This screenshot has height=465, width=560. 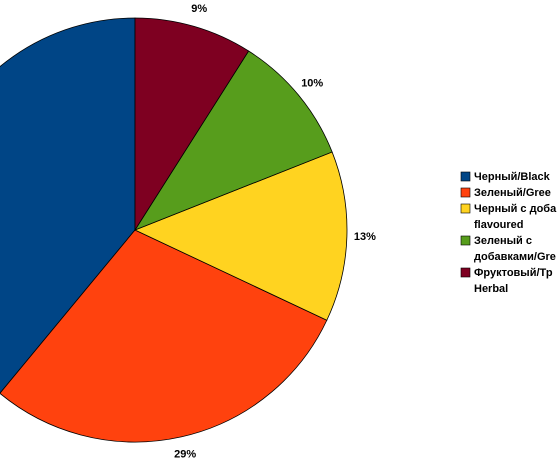 What do you see at coordinates (513, 273) in the screenshot?
I see `legend-label: Фруктовый/Тр` at bounding box center [513, 273].